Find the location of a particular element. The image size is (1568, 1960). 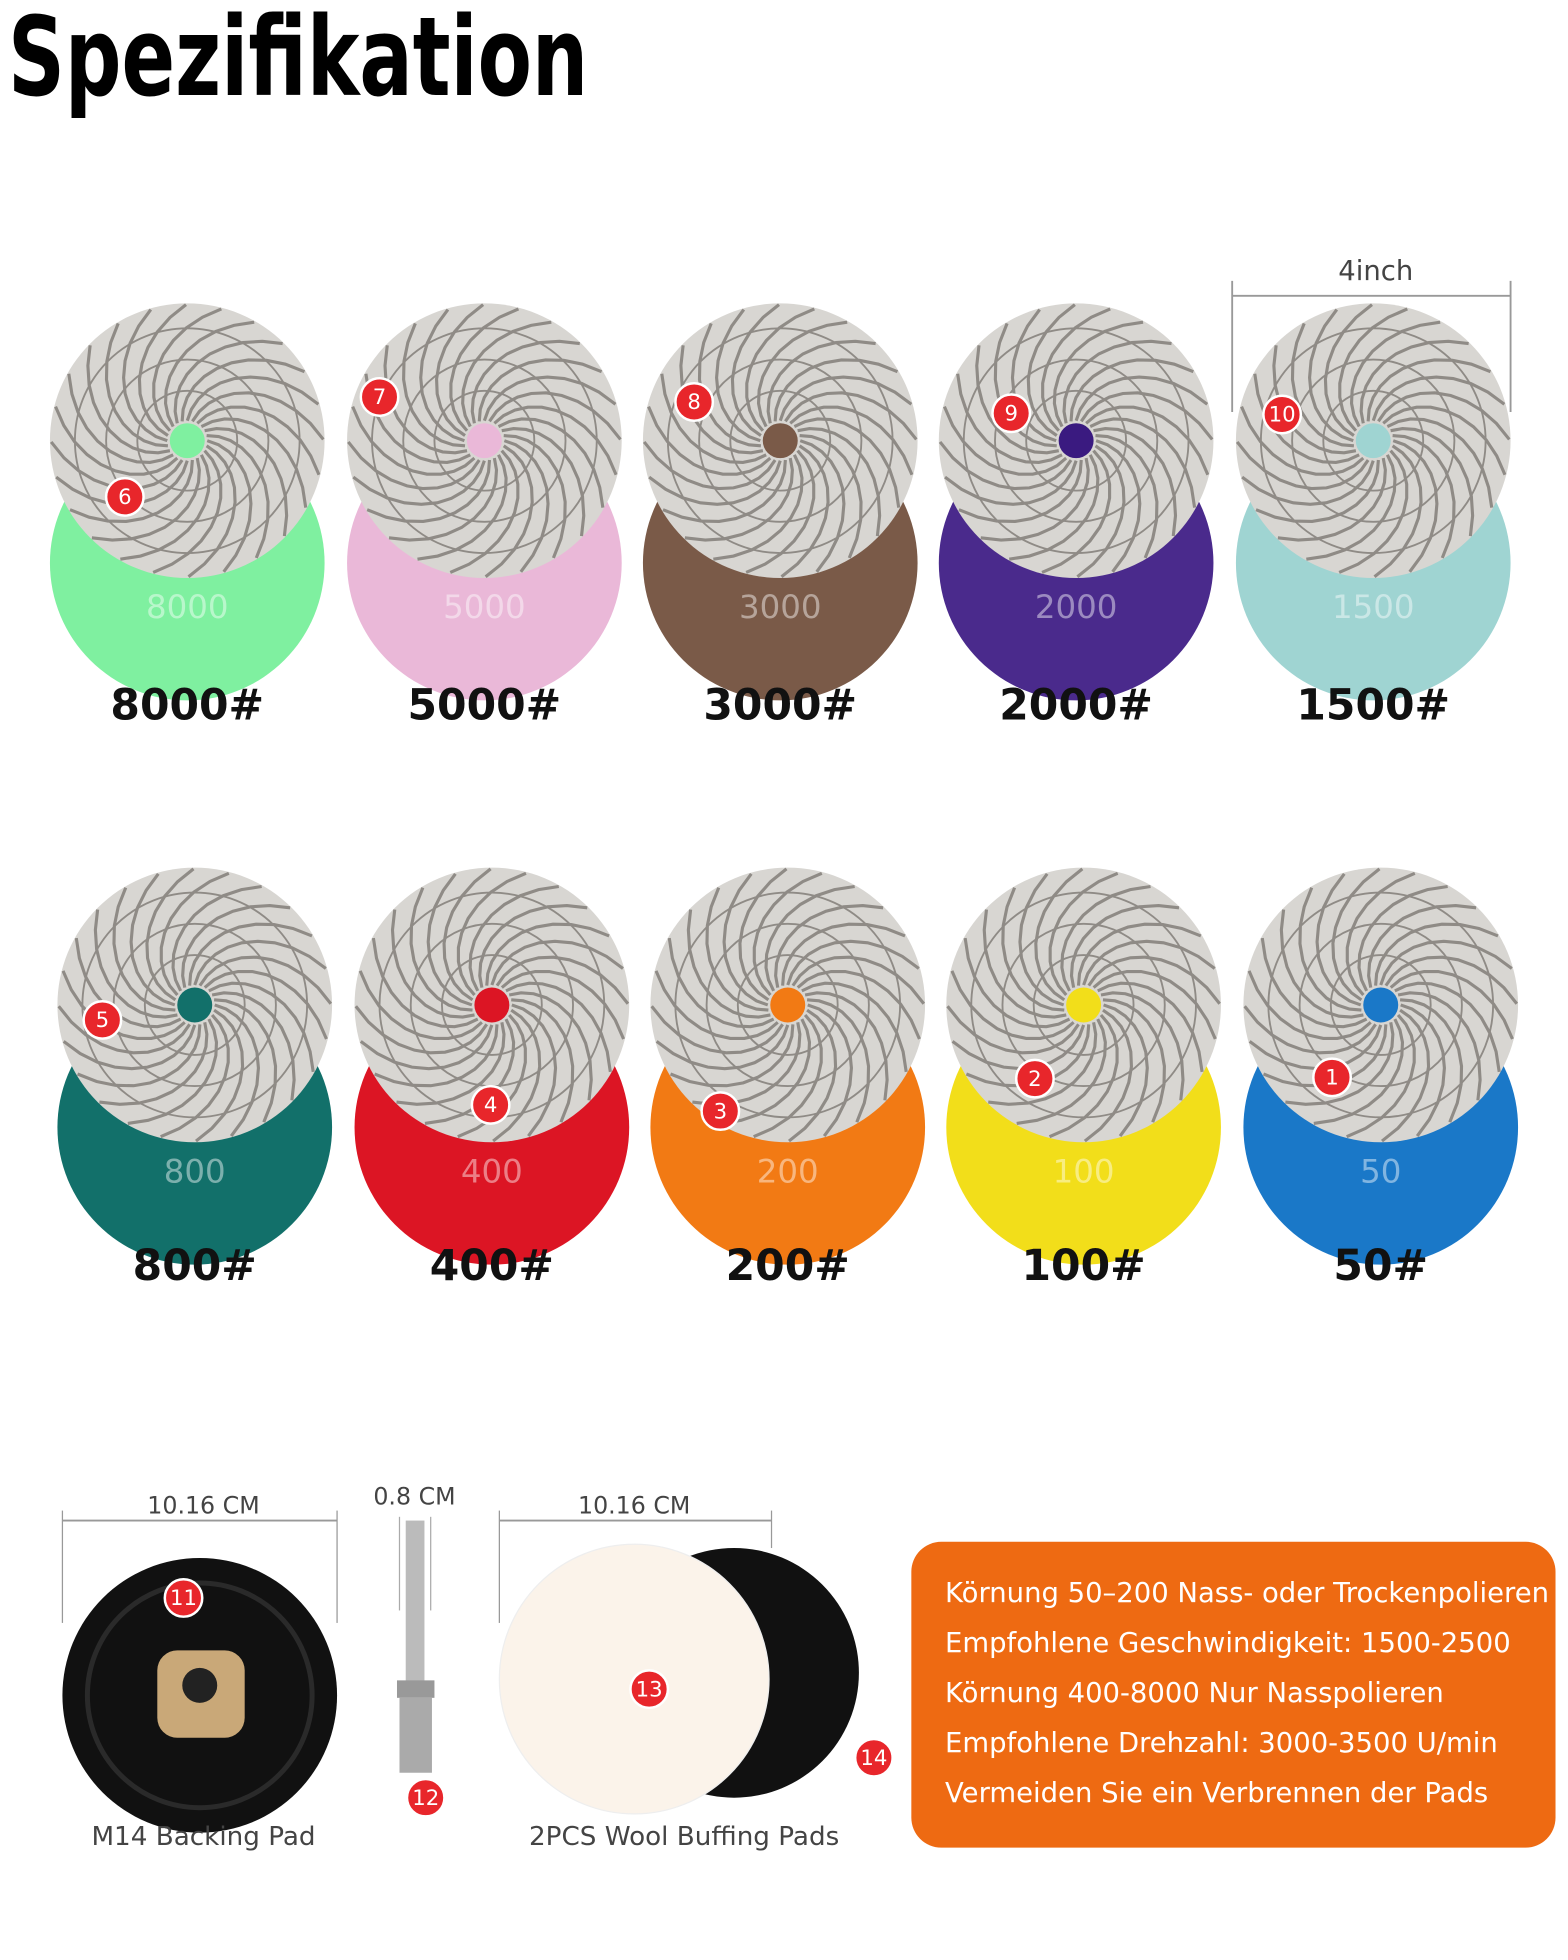

grit-label: 2000# is located at coordinates (1076, 705).